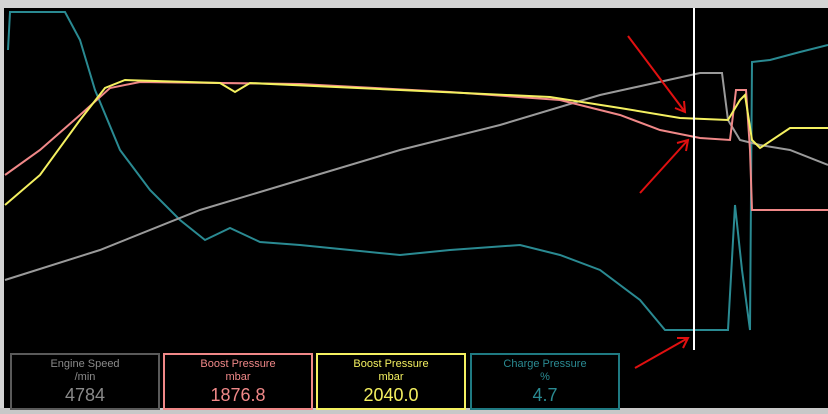 The width and height of the screenshot is (828, 414). I want to click on readout-value: 1876.8, so click(238, 395).